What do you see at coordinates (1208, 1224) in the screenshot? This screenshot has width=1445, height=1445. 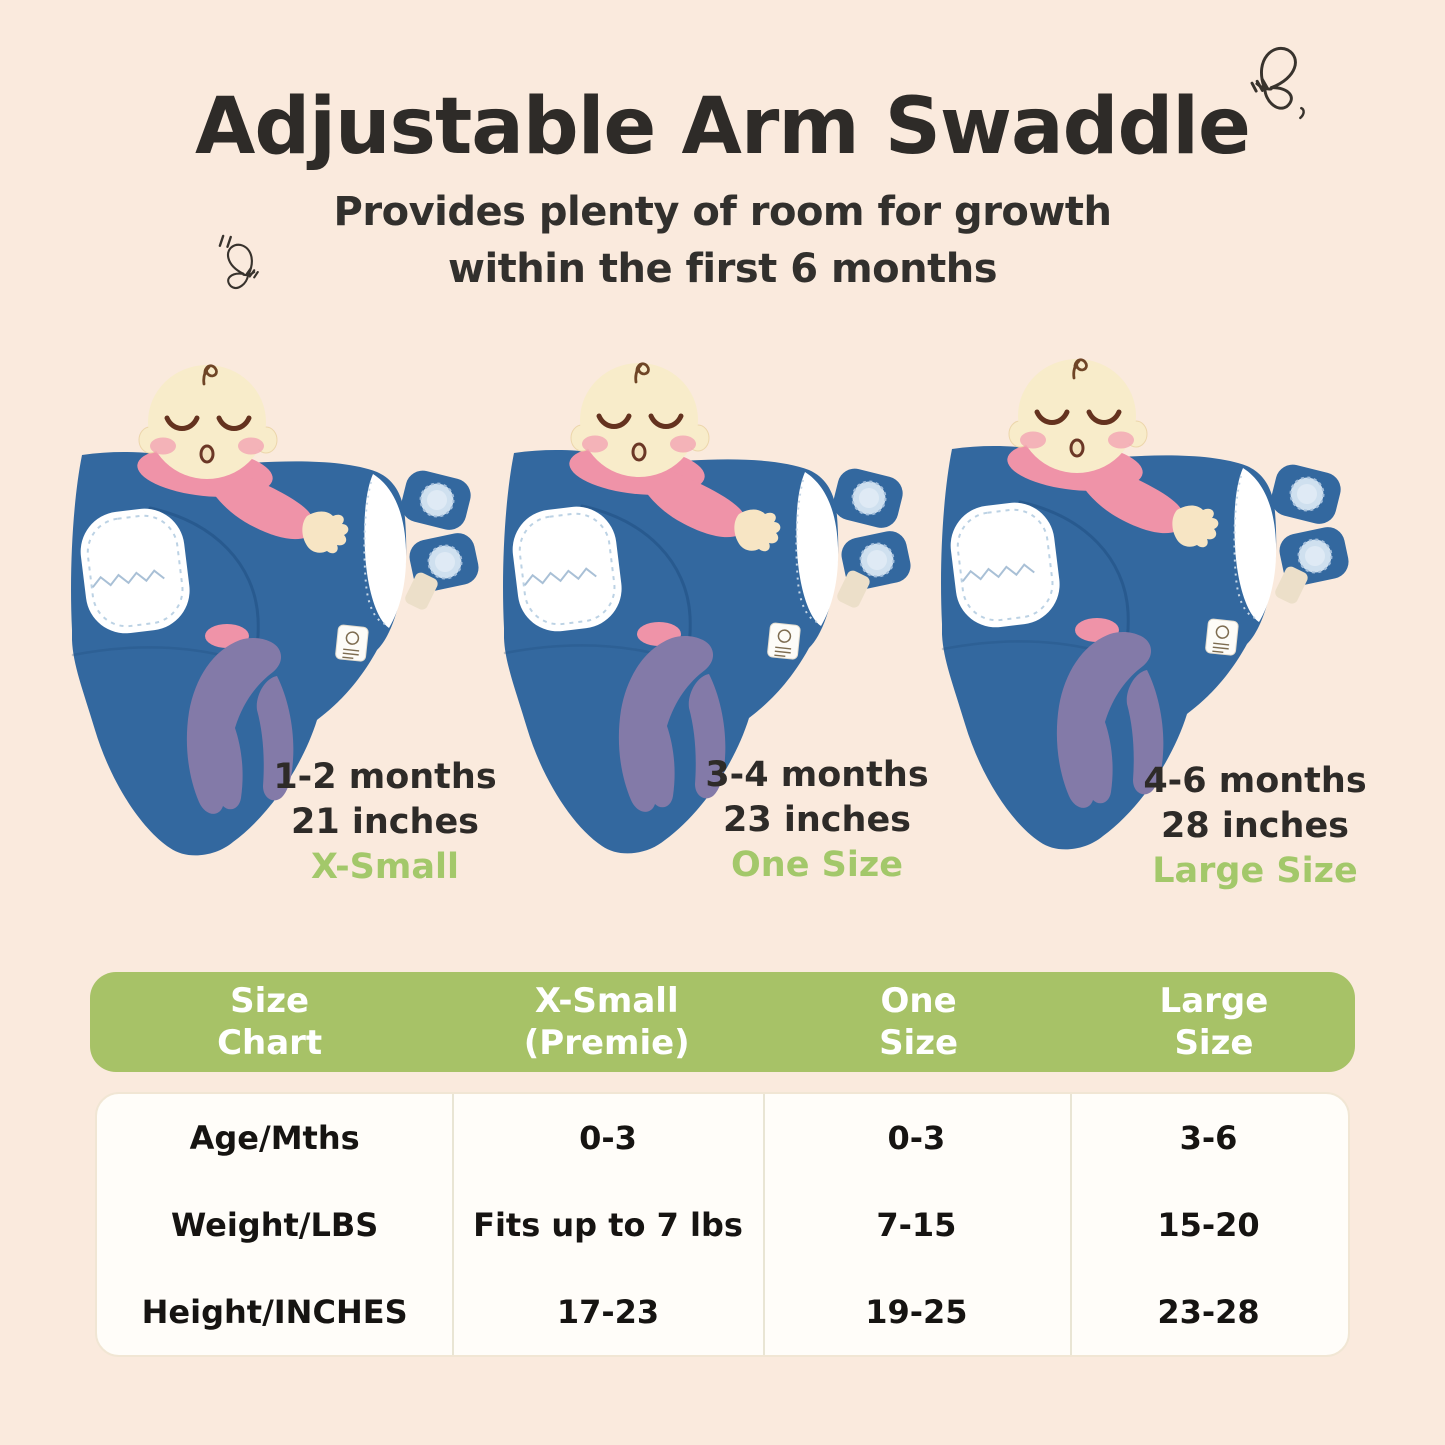 I see `table-cell: 15-20` at bounding box center [1208, 1224].